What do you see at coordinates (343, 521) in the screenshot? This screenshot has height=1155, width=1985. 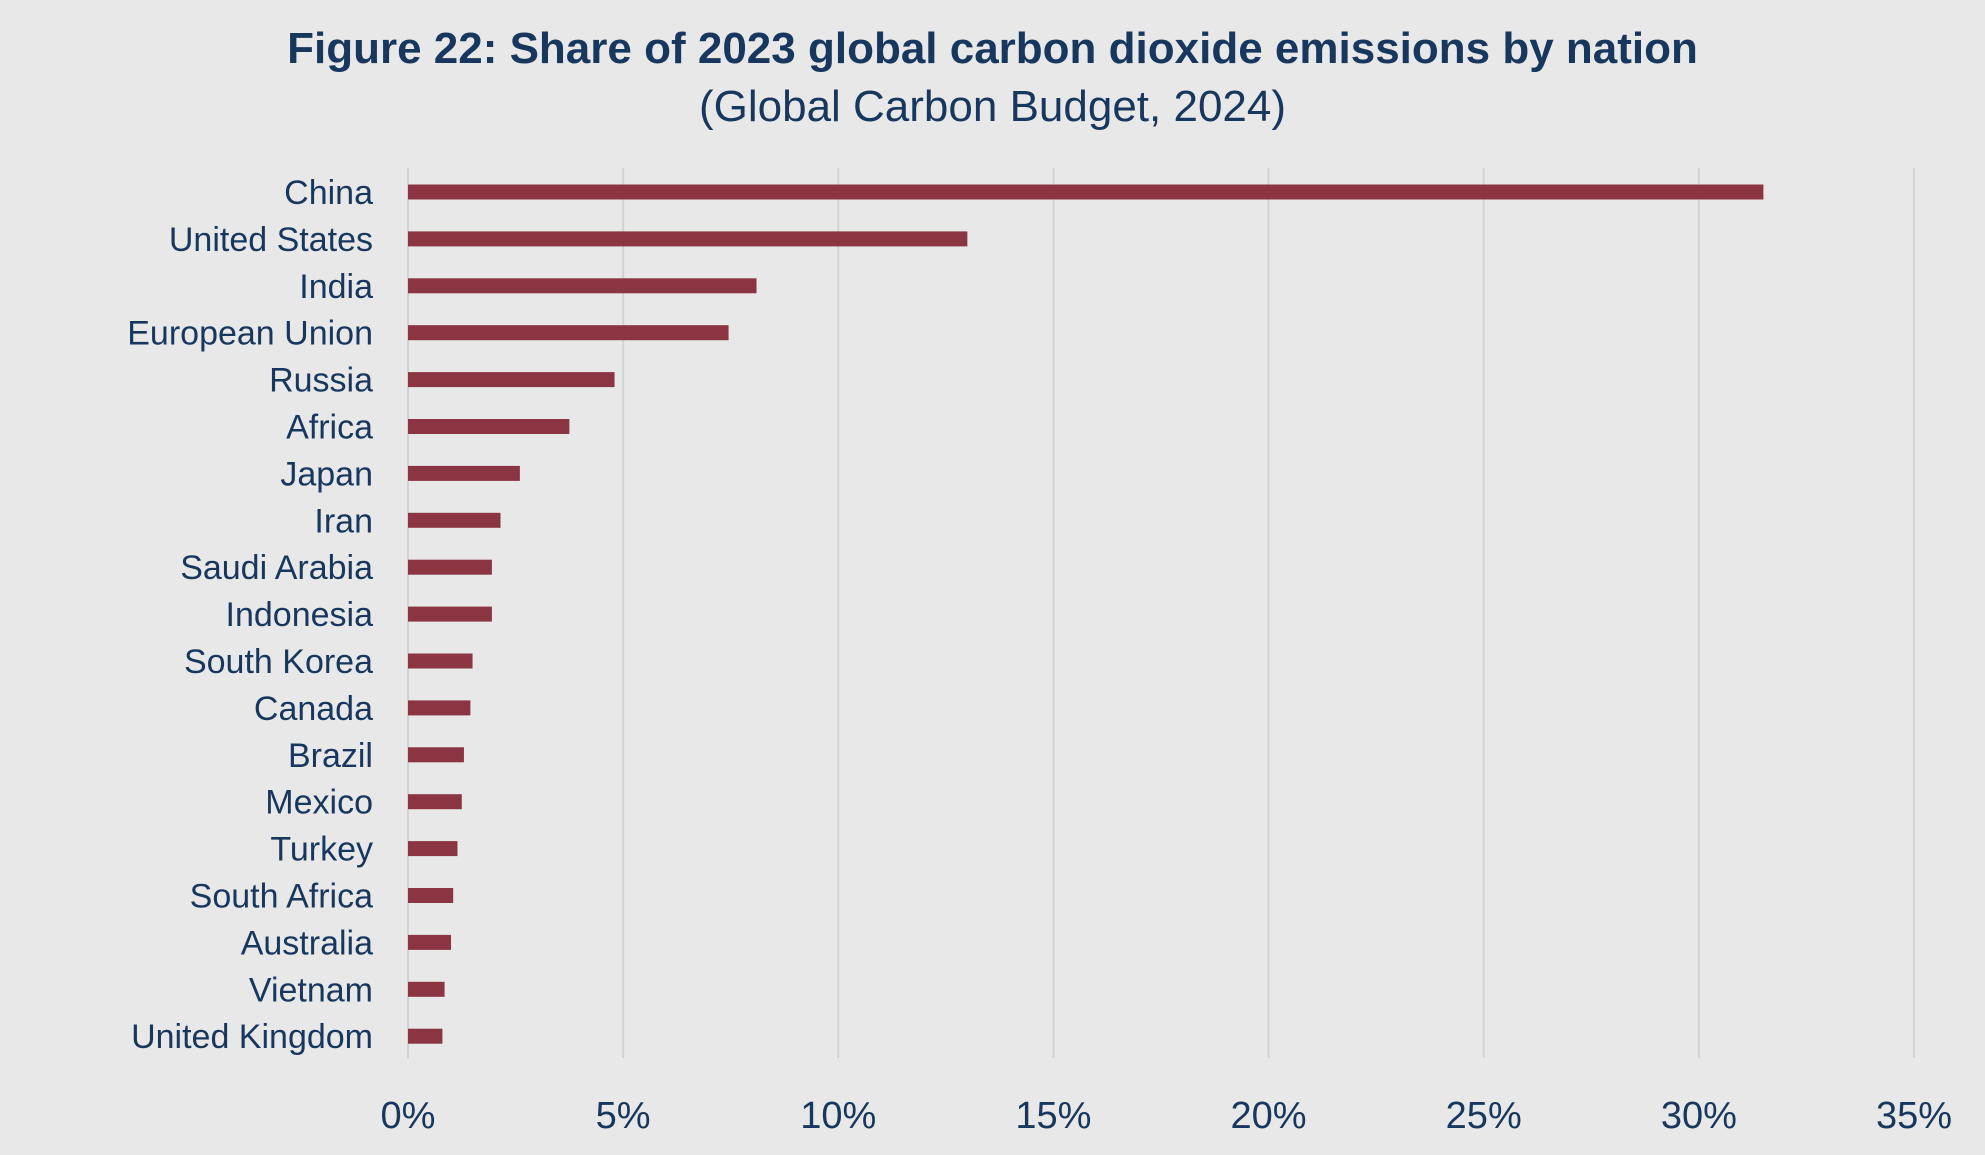 I see `category-label: Iran` at bounding box center [343, 521].